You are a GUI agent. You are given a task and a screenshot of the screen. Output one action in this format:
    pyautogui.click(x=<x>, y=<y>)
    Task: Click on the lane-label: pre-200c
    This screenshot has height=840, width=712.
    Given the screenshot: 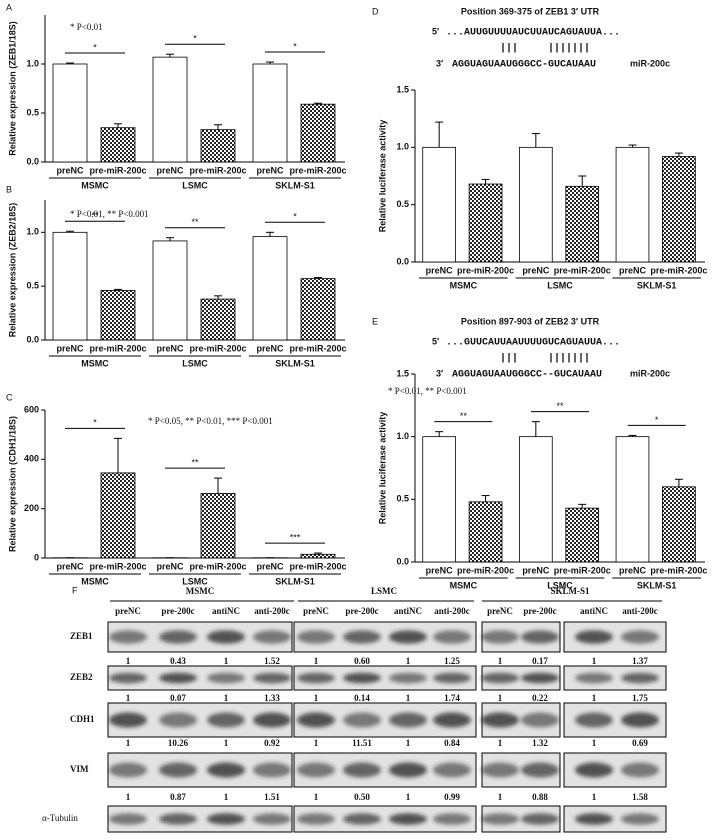 What is the action you would take?
    pyautogui.click(x=539, y=611)
    